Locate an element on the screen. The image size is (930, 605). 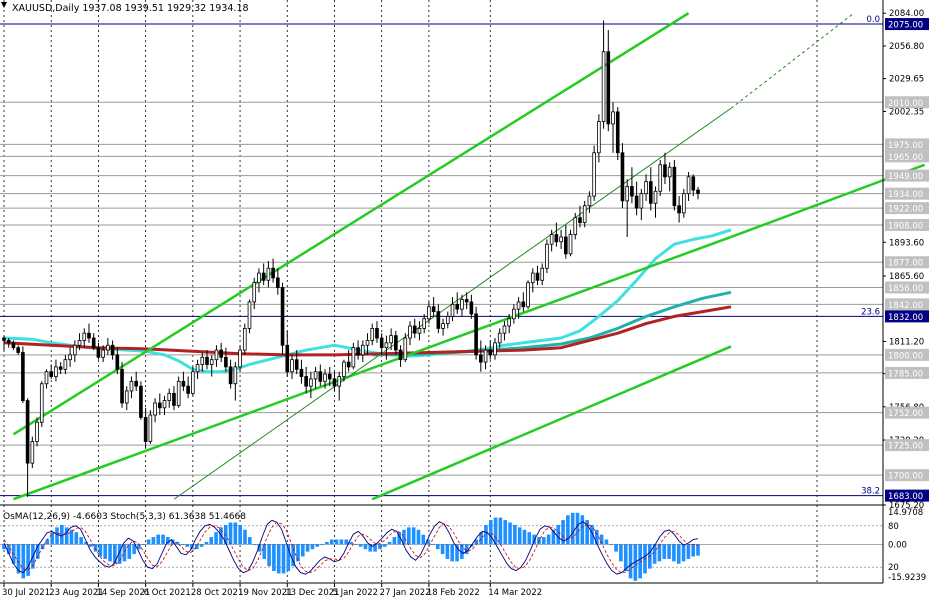
price-level-tag-label: 1752.00 is located at coordinates (905, 414).